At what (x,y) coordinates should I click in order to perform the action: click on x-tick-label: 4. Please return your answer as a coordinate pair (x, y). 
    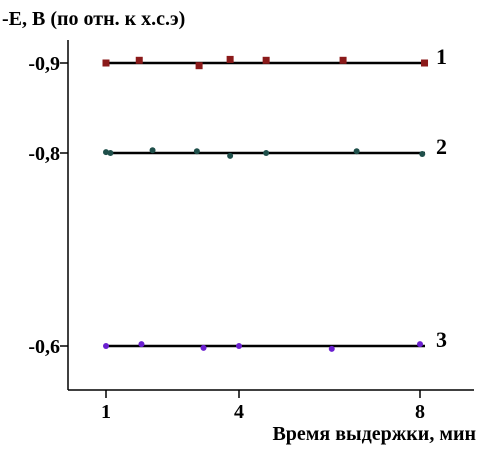
    Looking at the image, I should click on (239, 412).